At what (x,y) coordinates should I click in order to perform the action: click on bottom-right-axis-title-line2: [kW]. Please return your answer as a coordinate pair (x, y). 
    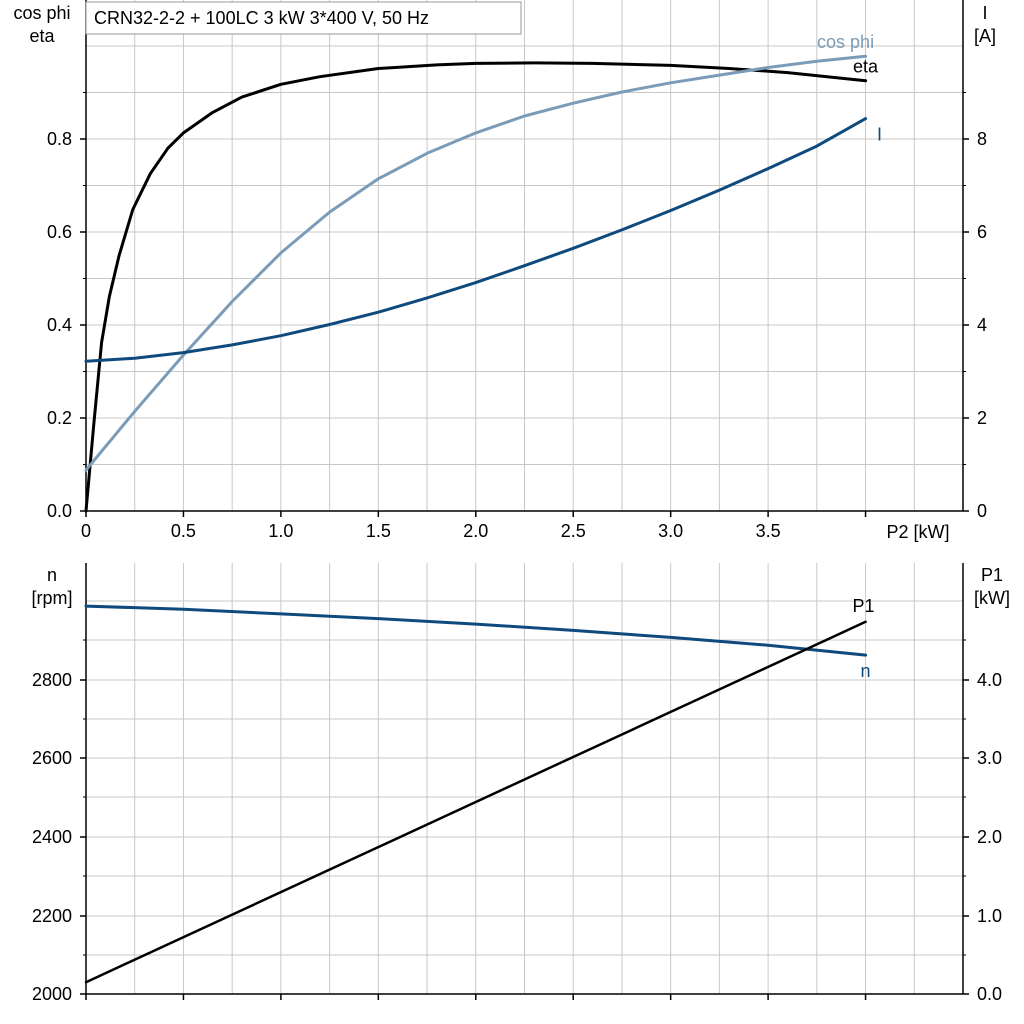
    Looking at the image, I should click on (992, 598).